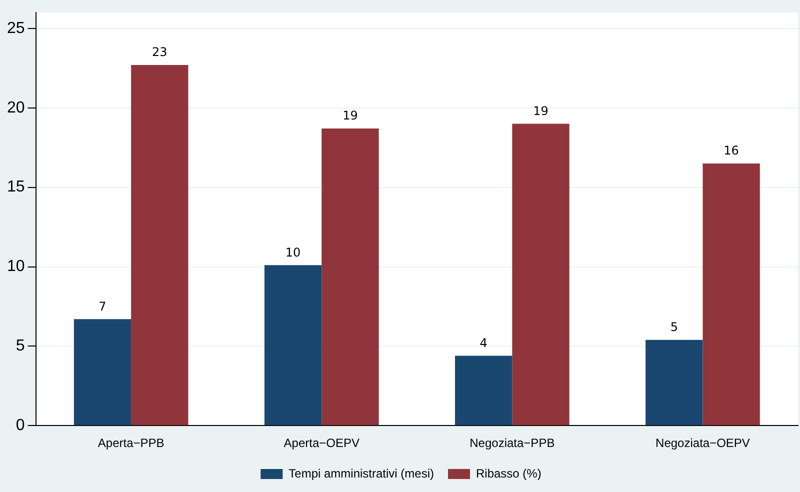 The height and width of the screenshot is (492, 800). Describe the element at coordinates (160, 52) in the screenshot. I see `data-label: 23` at that location.